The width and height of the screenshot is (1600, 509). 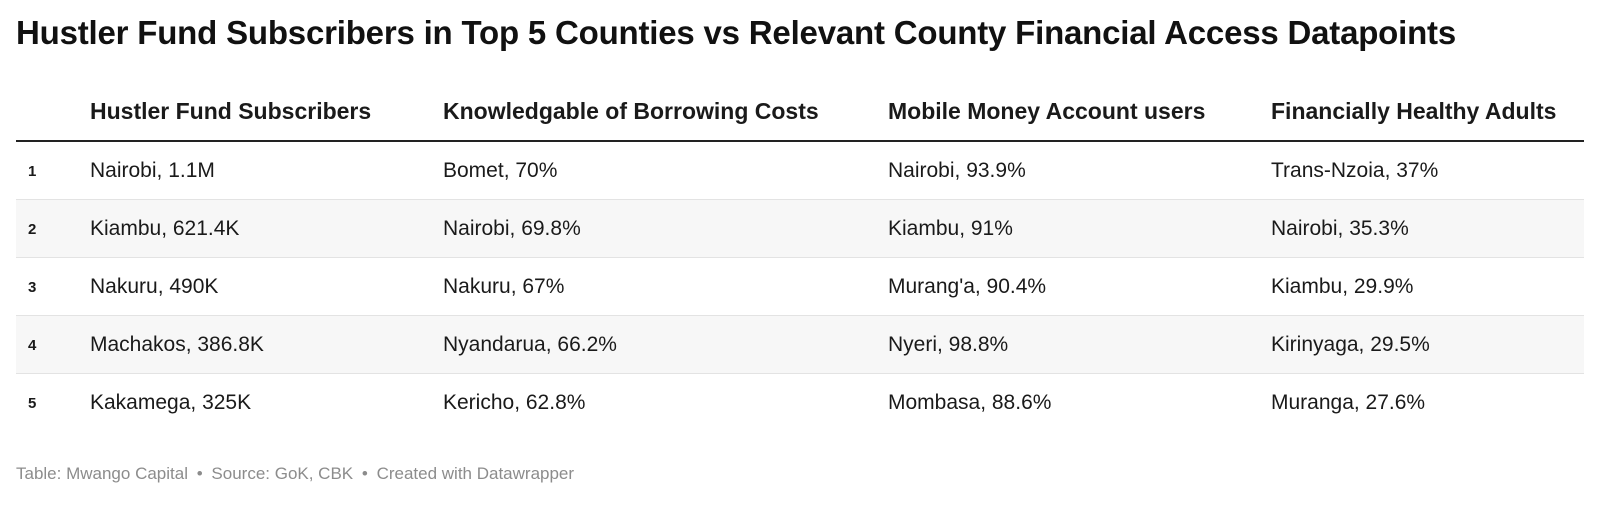 What do you see at coordinates (957, 170) in the screenshot?
I see `table-cell: Nairobi, 93.9%` at bounding box center [957, 170].